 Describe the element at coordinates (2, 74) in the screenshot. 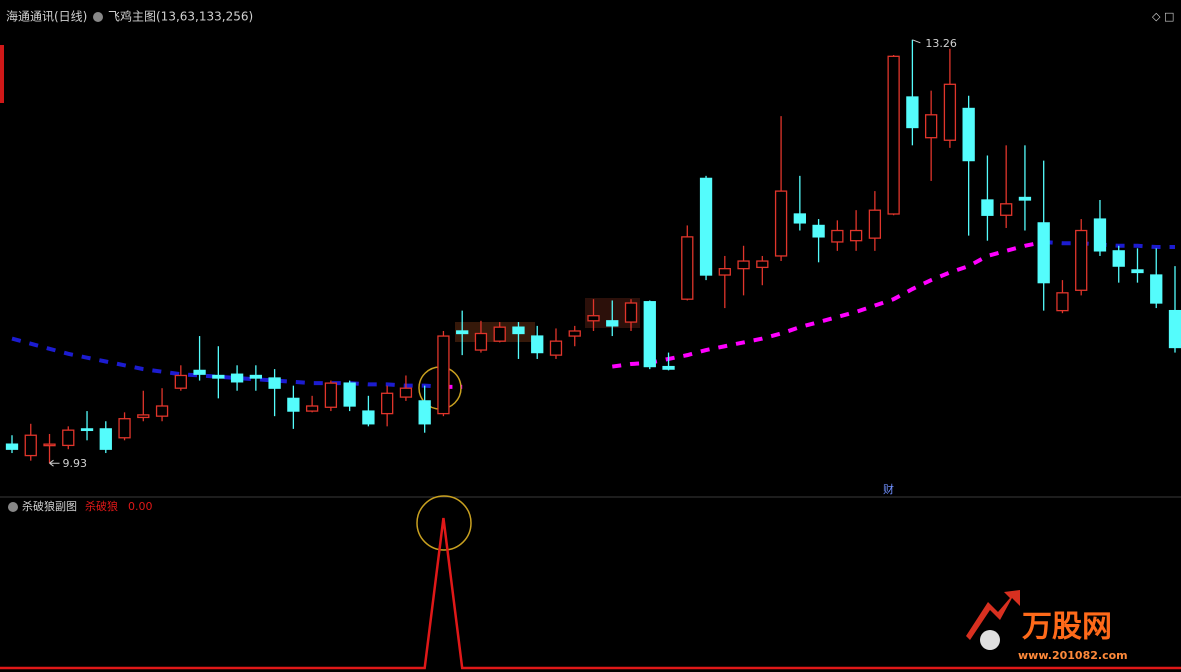

I see `side-marker` at that location.